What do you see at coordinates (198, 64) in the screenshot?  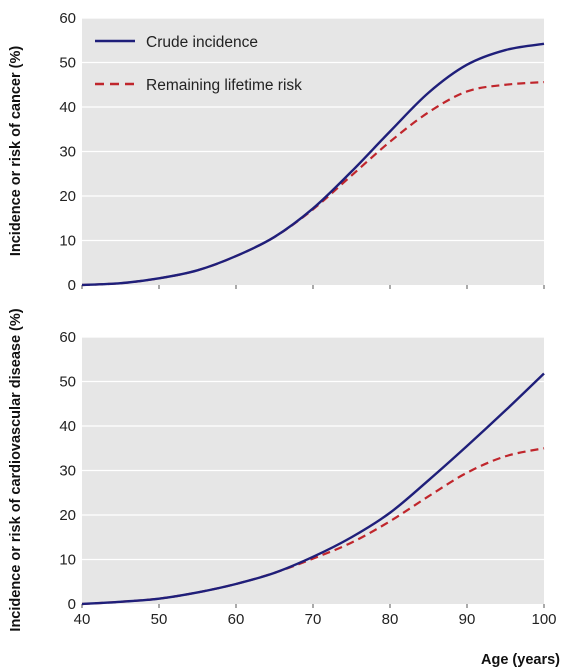 I see `legend: Crude incidence Remaining lifetime risk` at bounding box center [198, 64].